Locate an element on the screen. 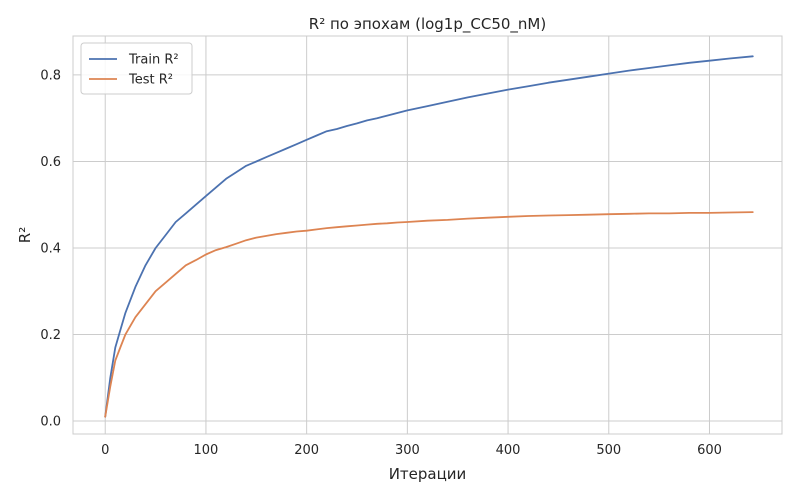 Image resolution: width=800 pixels, height=500 pixels. y-axis-label: R² is located at coordinates (25, 235).